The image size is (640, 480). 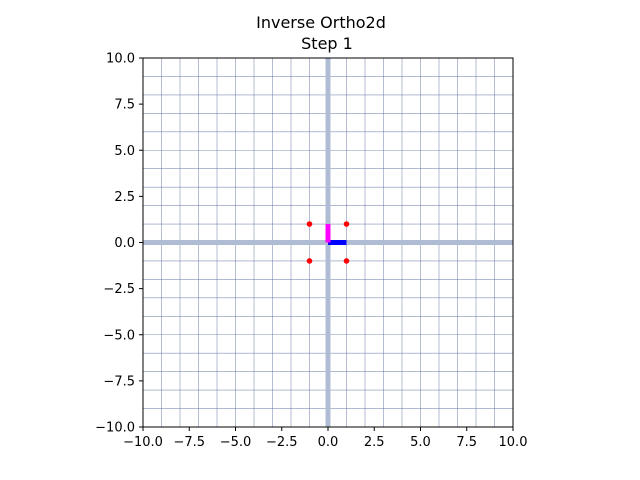 I want to click on x-tick-label: −2.5, so click(x=282, y=442).